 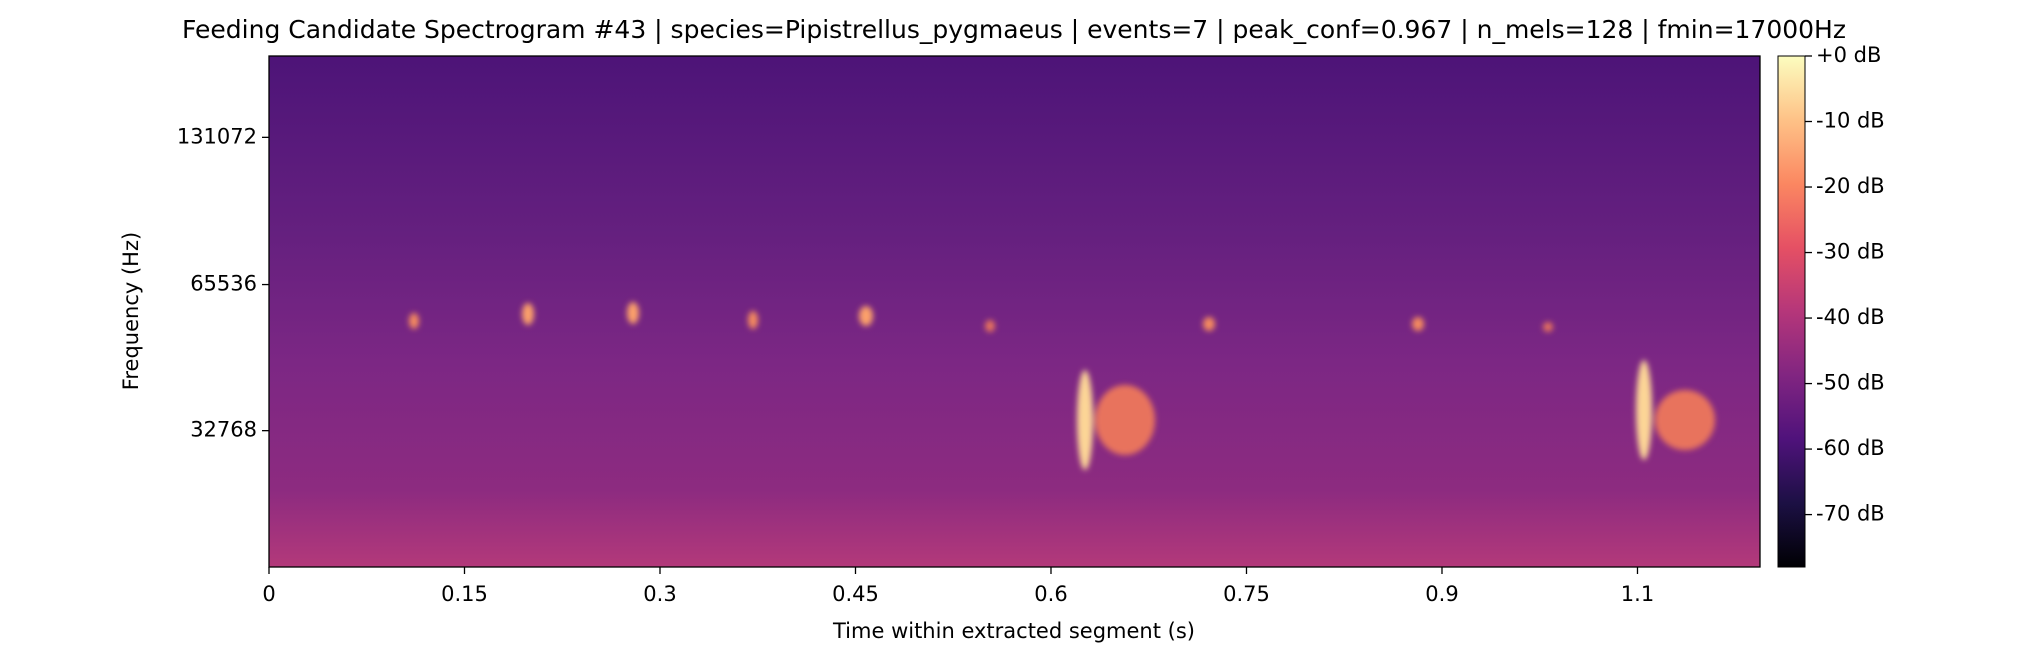 What do you see at coordinates (268, 594) in the screenshot?
I see `x-tick-label: 0` at bounding box center [268, 594].